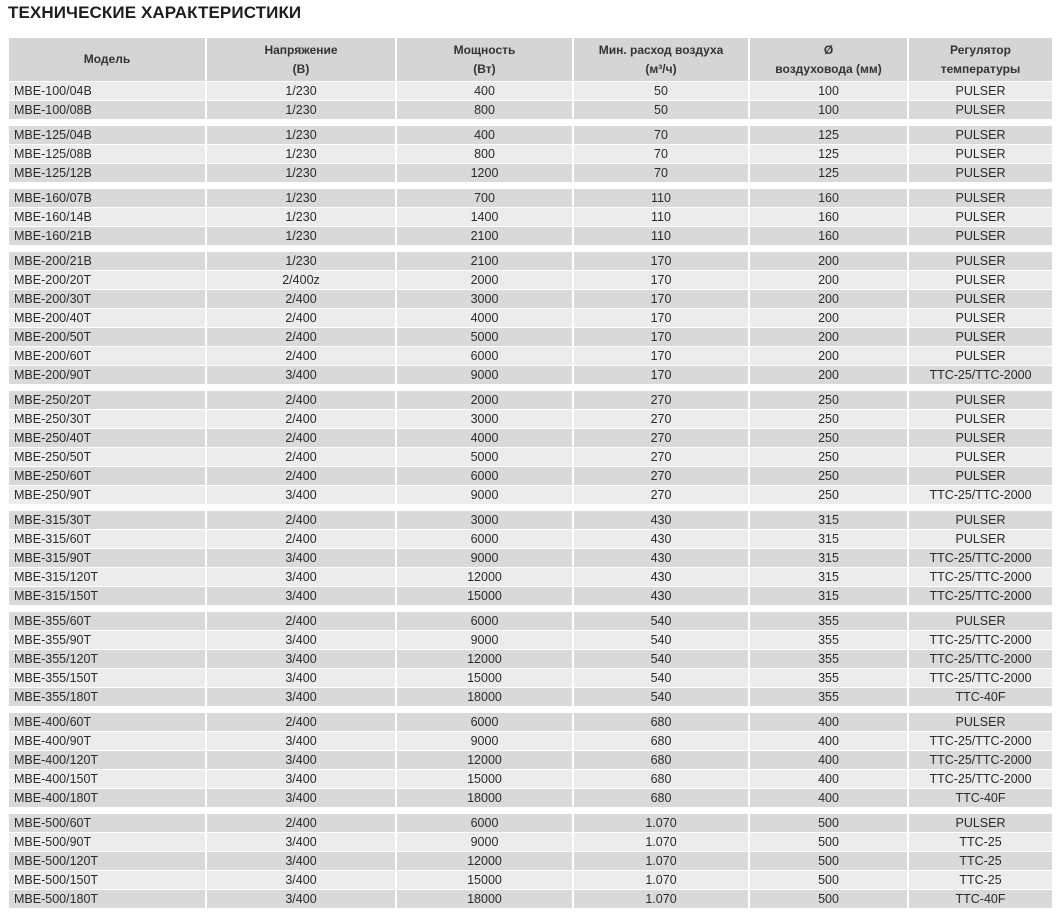  Describe the element at coordinates (661, 49) in the screenshot. I see `header-text: Мин. расход воздуха` at that location.